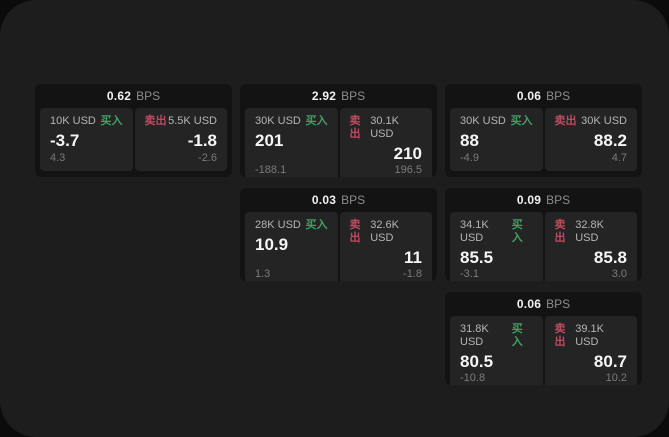 The height and width of the screenshot is (437, 669). I want to click on buy-price: 10.9, so click(272, 245).